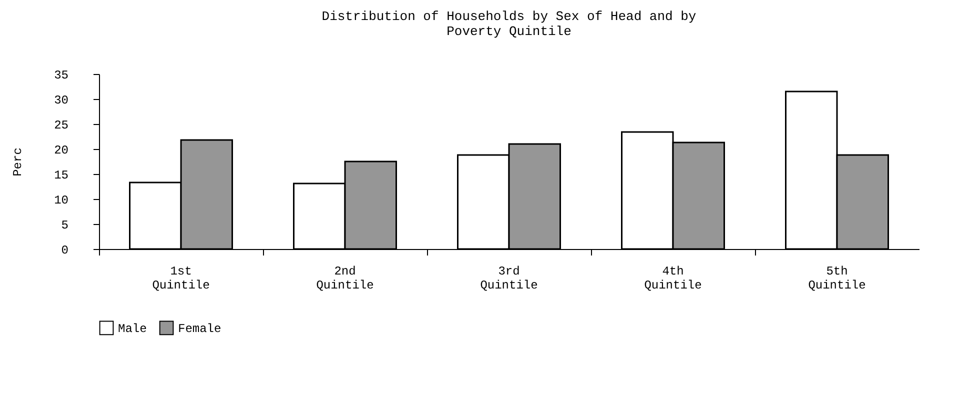 The width and height of the screenshot is (955, 408). What do you see at coordinates (64, 225) in the screenshot?
I see `y-tick-label: 5` at bounding box center [64, 225].